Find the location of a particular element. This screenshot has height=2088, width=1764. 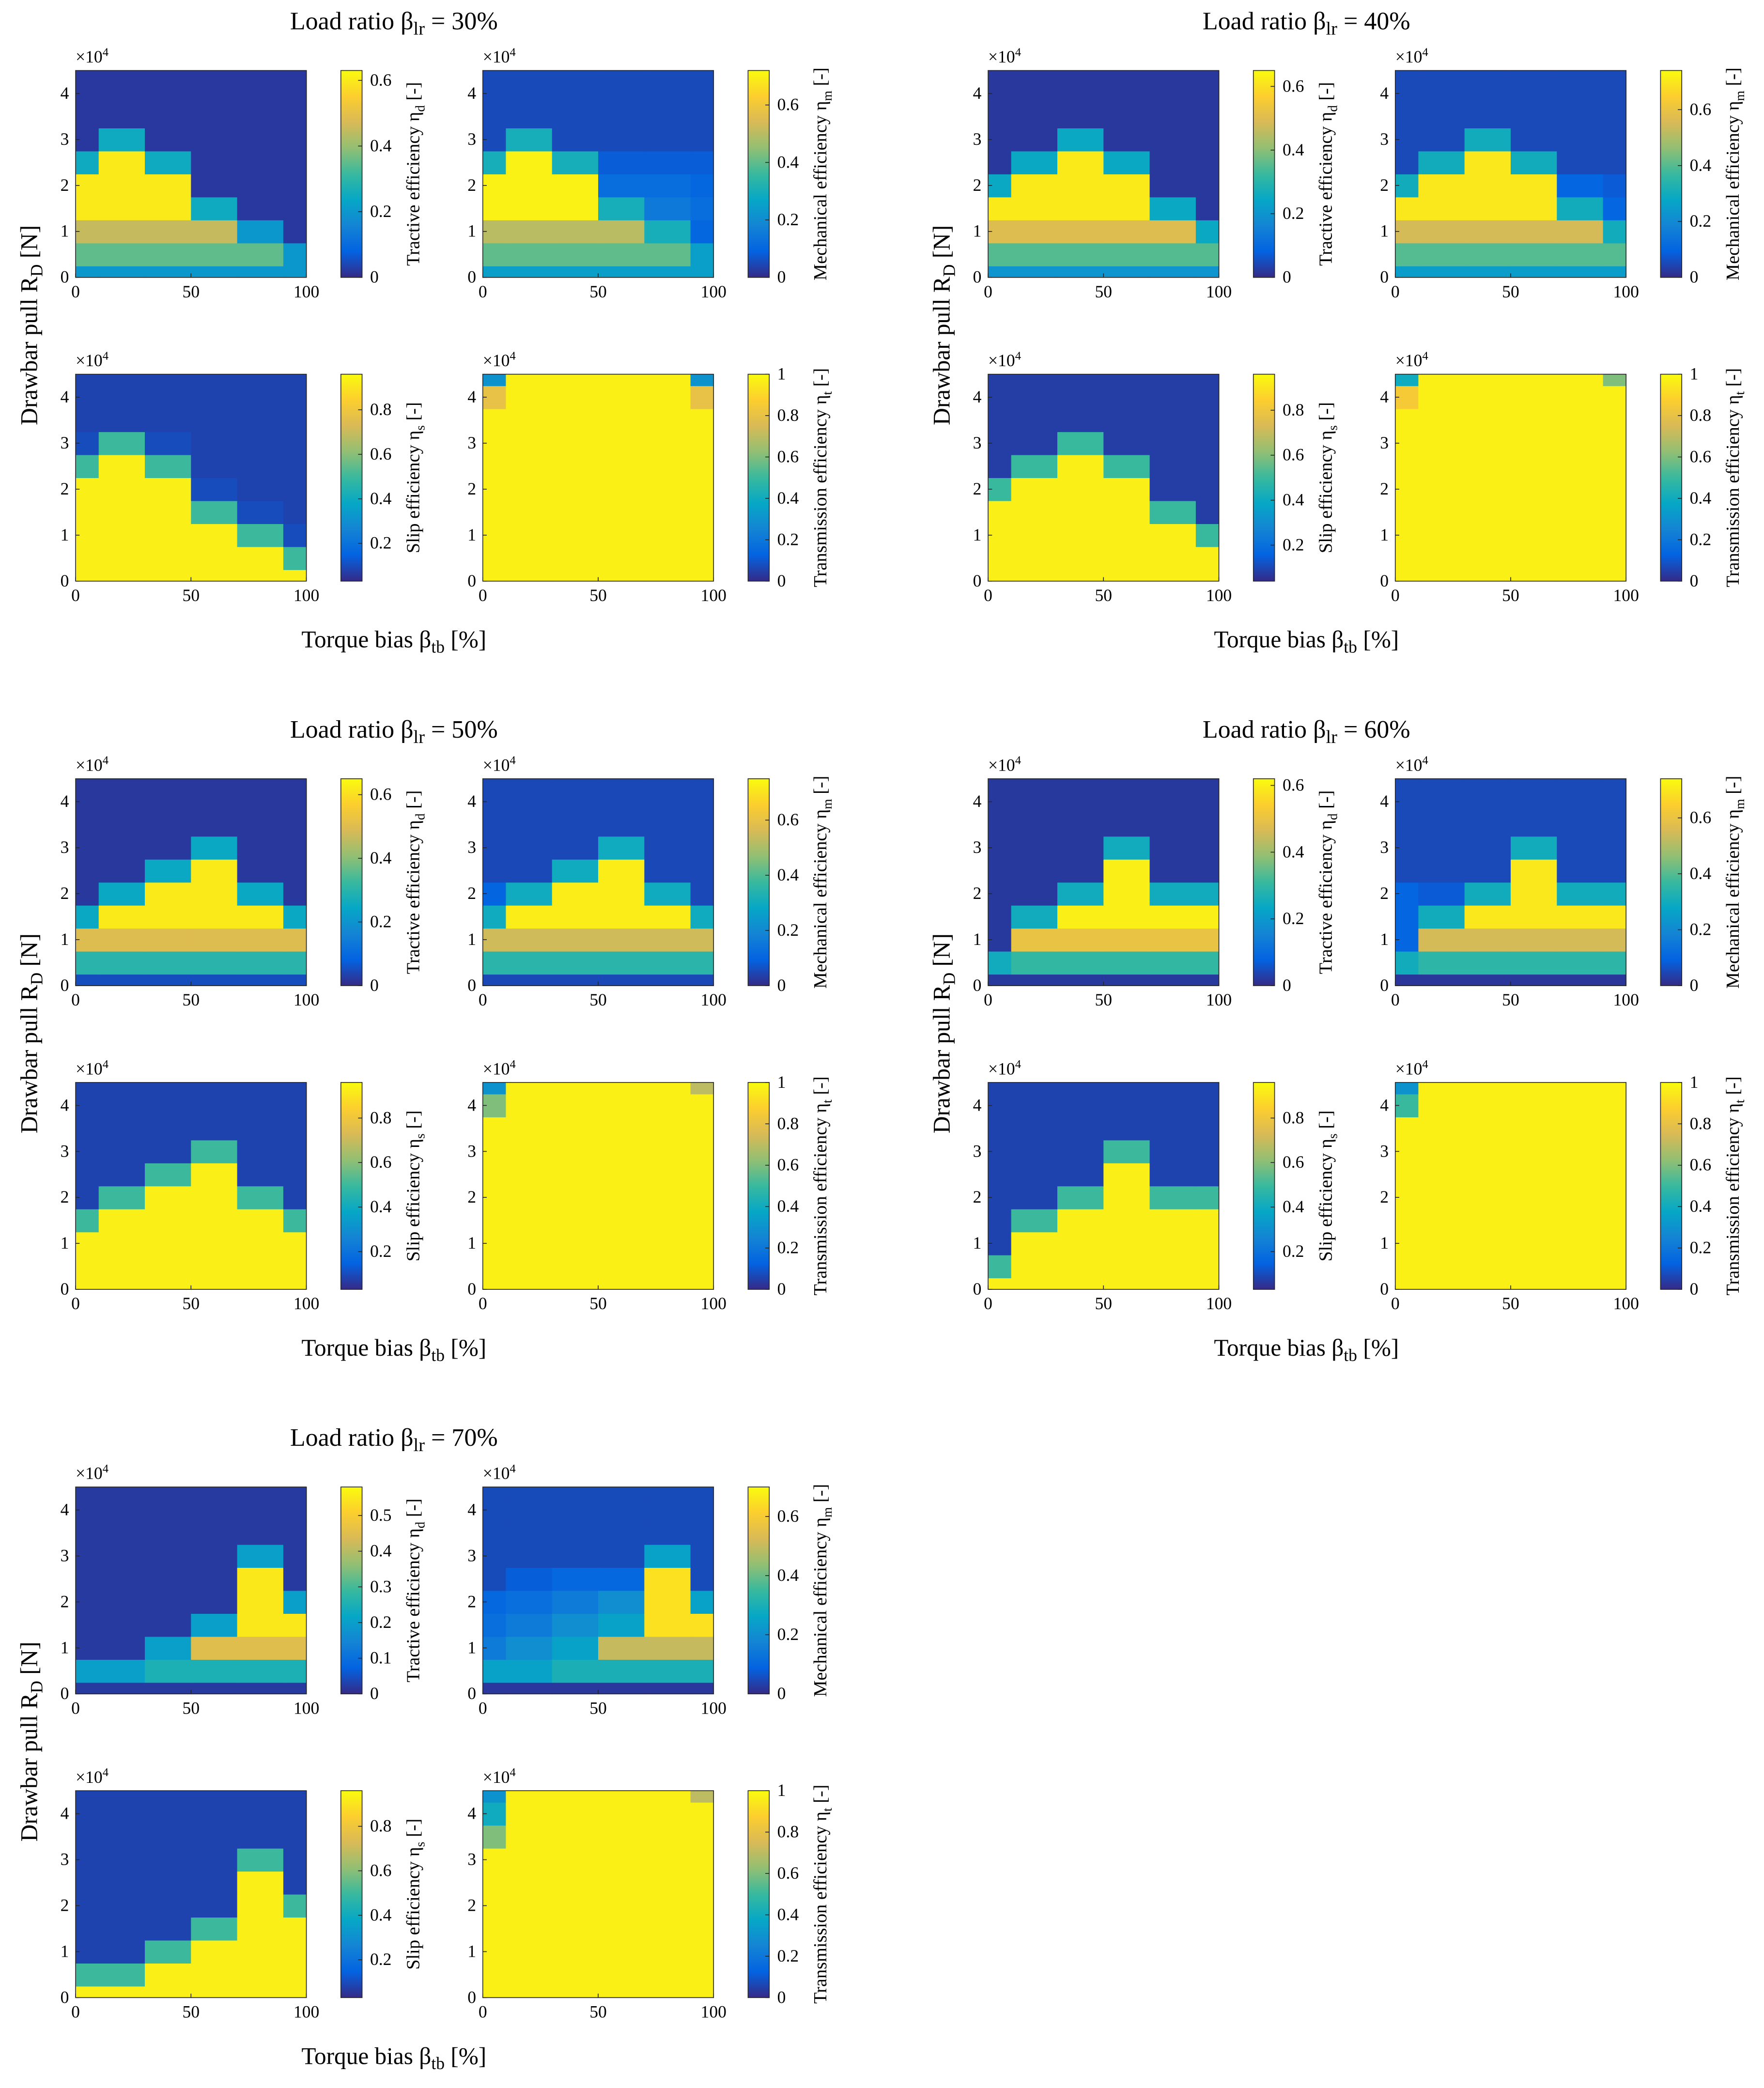

y-exponent-base: ×10 is located at coordinates (89, 360).